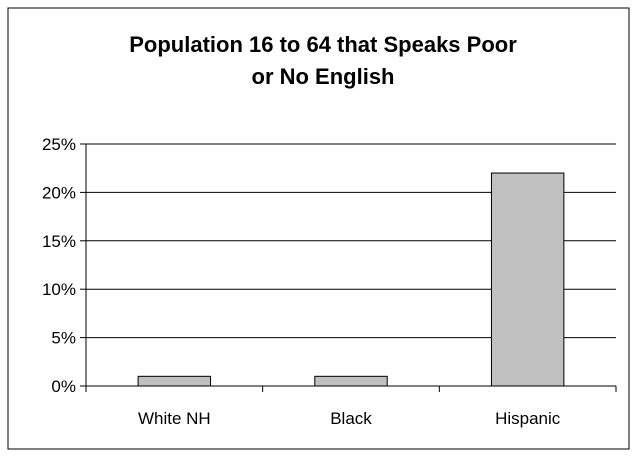 This screenshot has height=456, width=637. Describe the element at coordinates (174, 418) in the screenshot. I see `x-tick-label: White NH` at that location.